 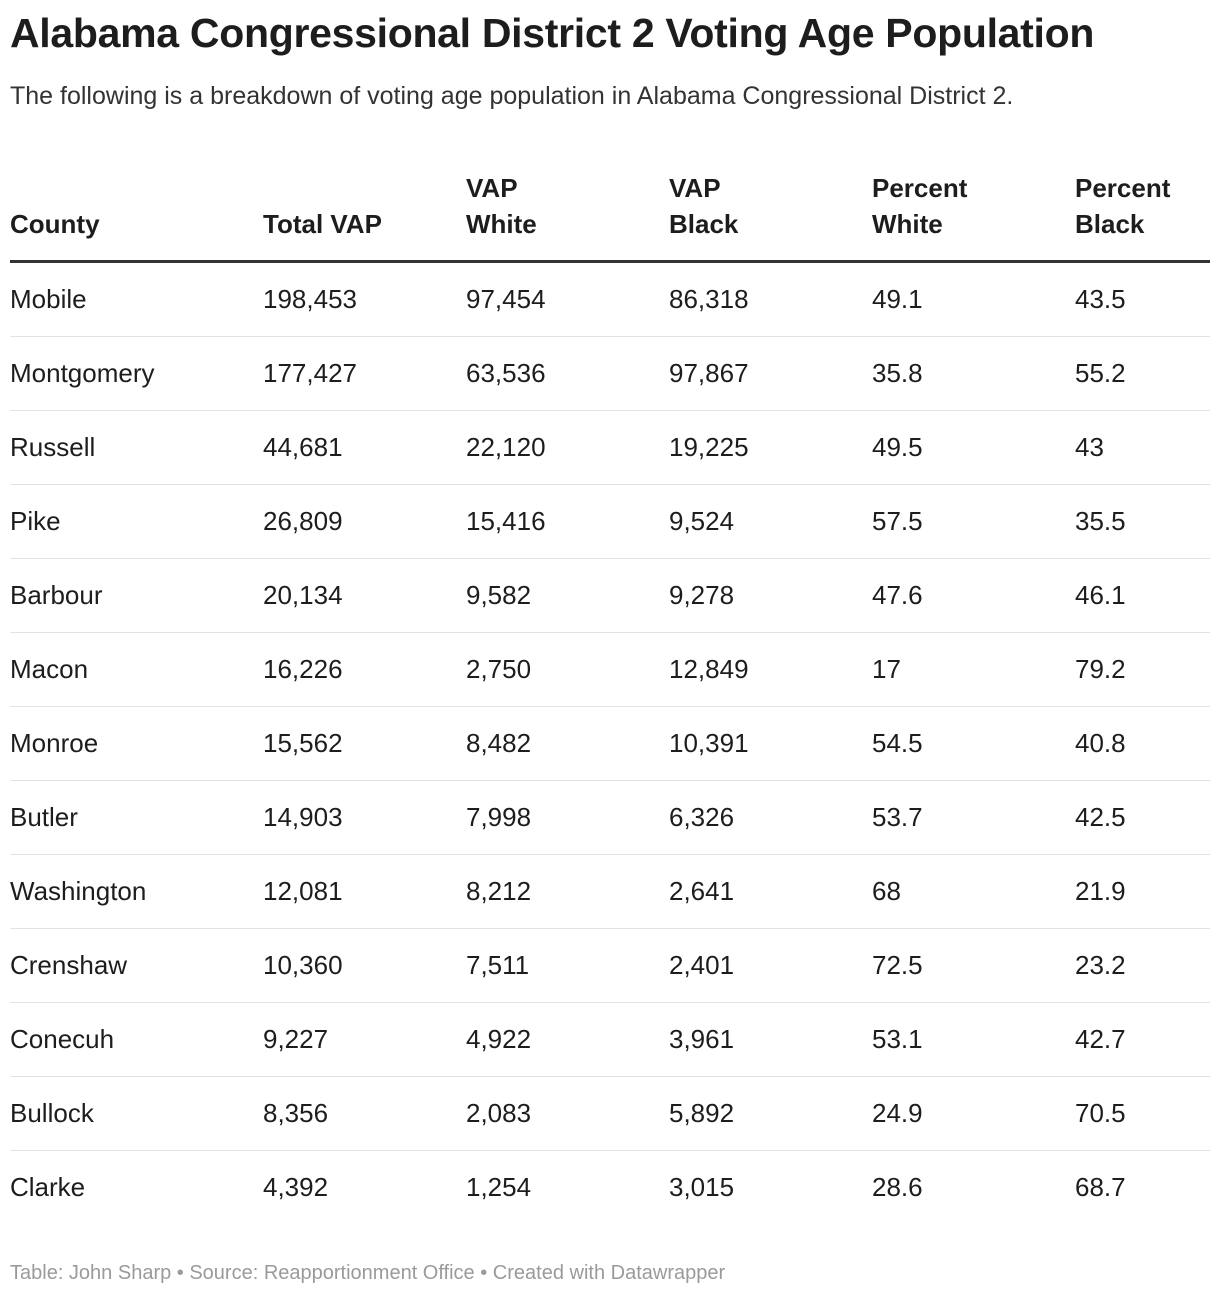 What do you see at coordinates (136, 373) in the screenshot?
I see `table-cell: Montgomery` at bounding box center [136, 373].